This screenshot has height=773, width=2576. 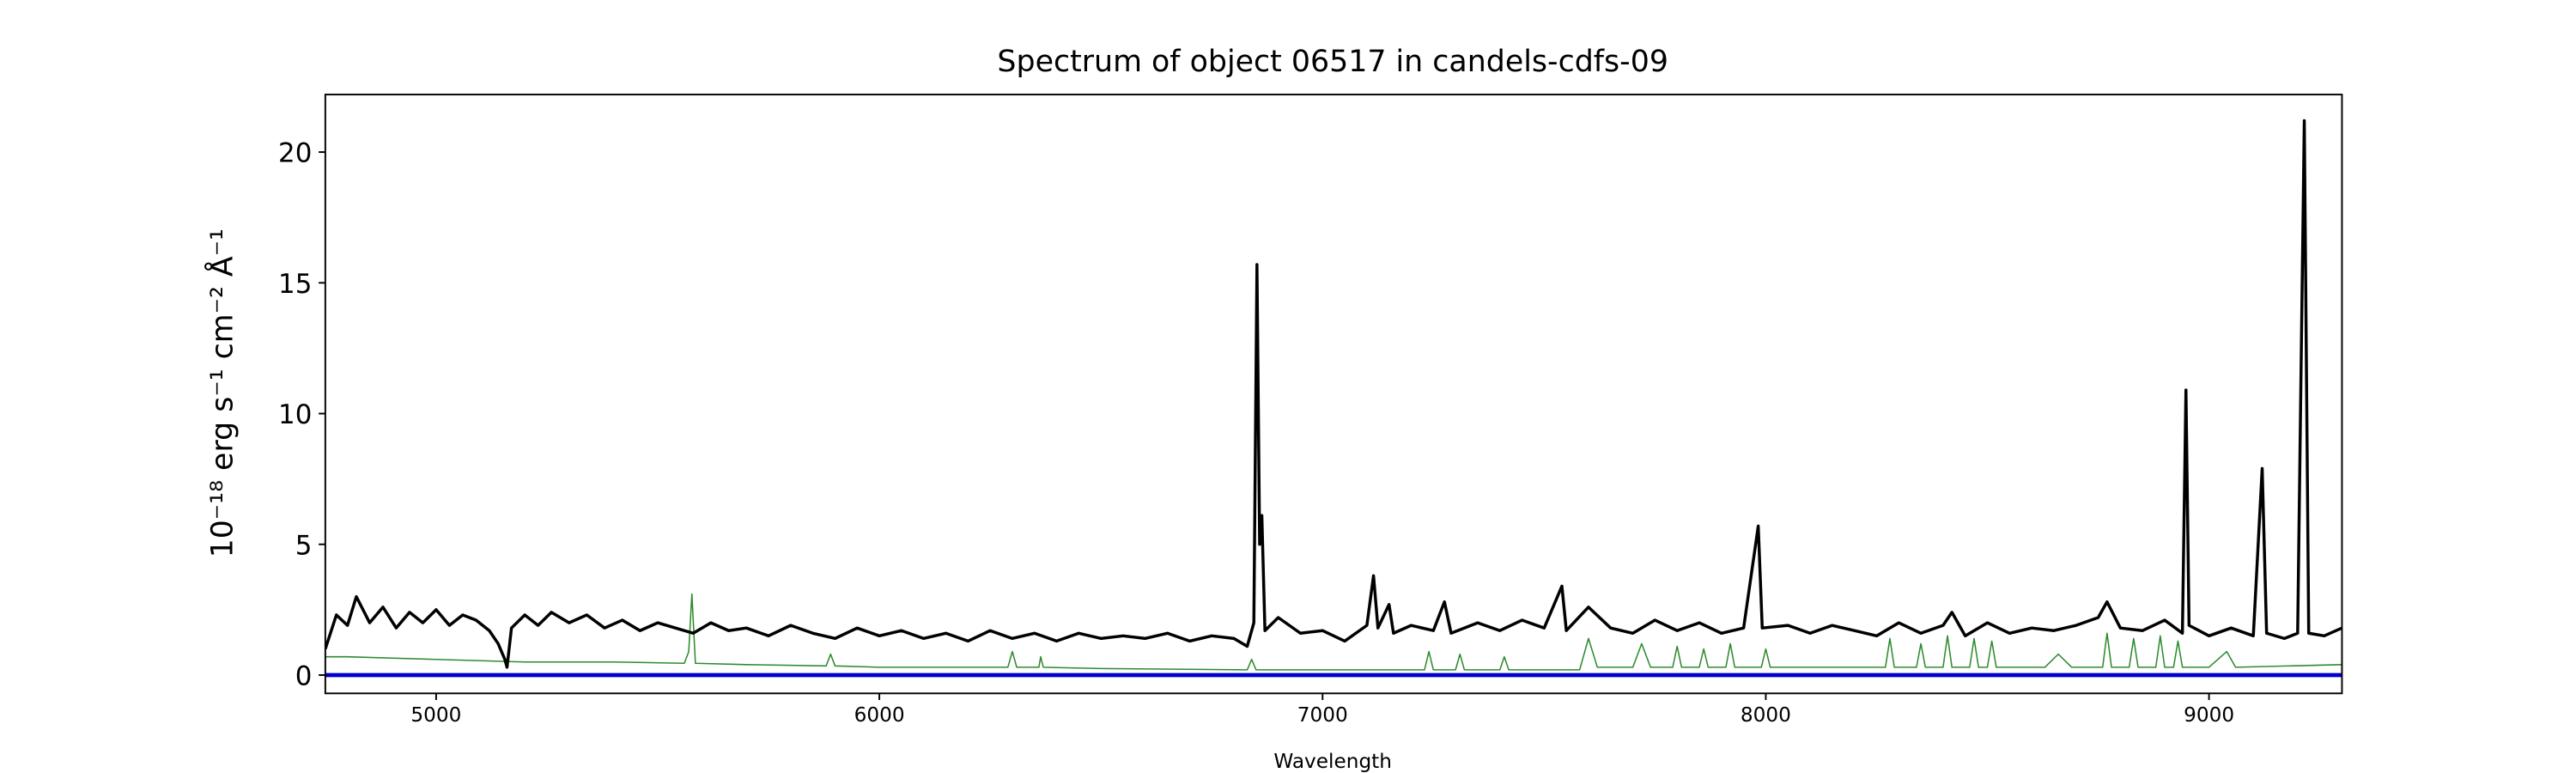 I want to click on y-tick-label: 5, so click(x=304, y=545).